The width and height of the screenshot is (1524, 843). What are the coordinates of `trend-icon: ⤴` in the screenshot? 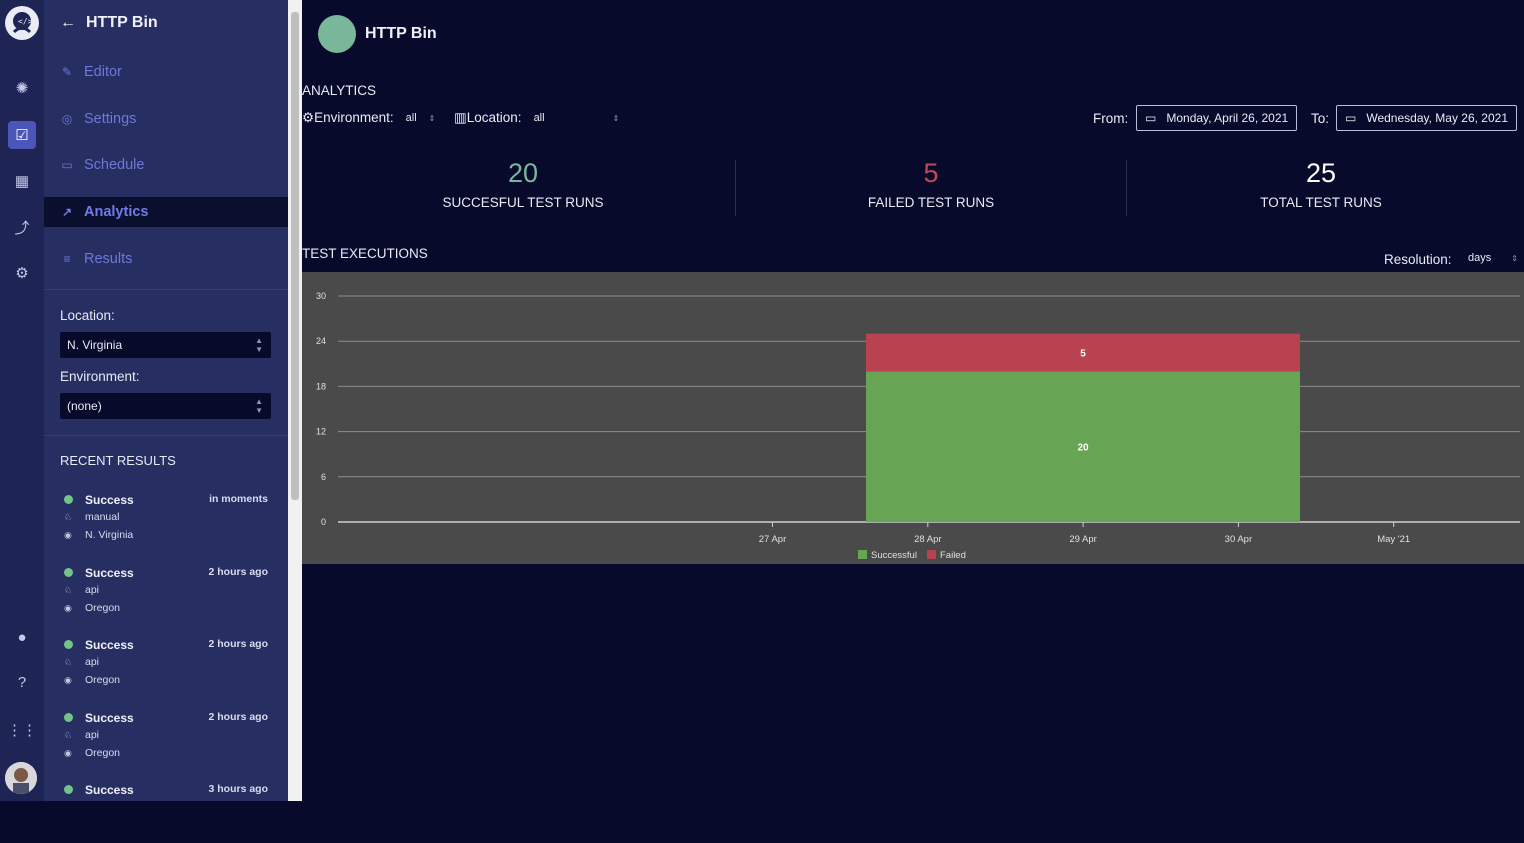 It's located at (22, 228).